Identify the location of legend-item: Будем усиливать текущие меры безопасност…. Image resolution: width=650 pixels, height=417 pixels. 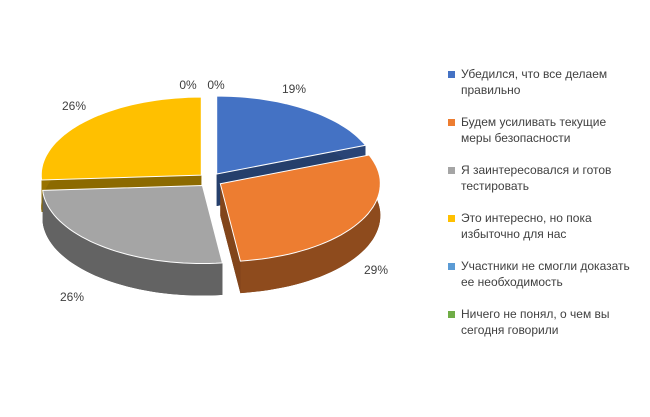
(543, 138).